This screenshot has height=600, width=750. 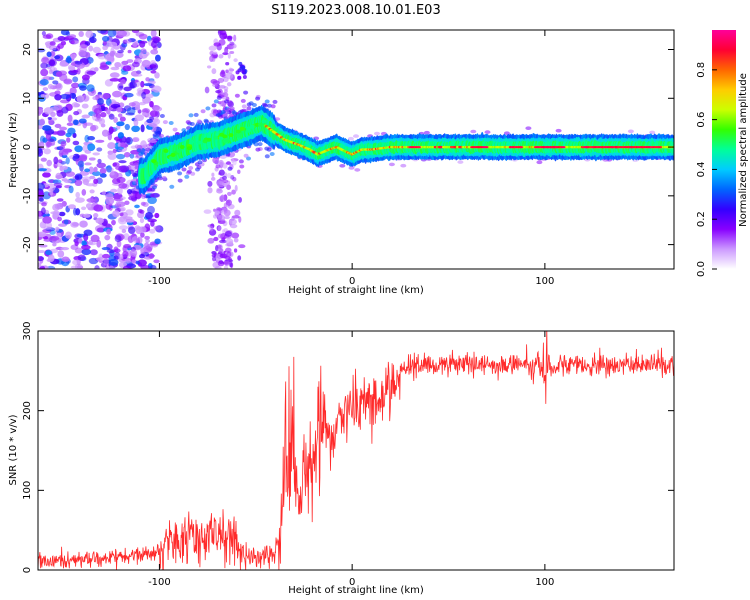 What do you see at coordinates (724, 149) in the screenshot?
I see `colorbar-gradient` at bounding box center [724, 149].